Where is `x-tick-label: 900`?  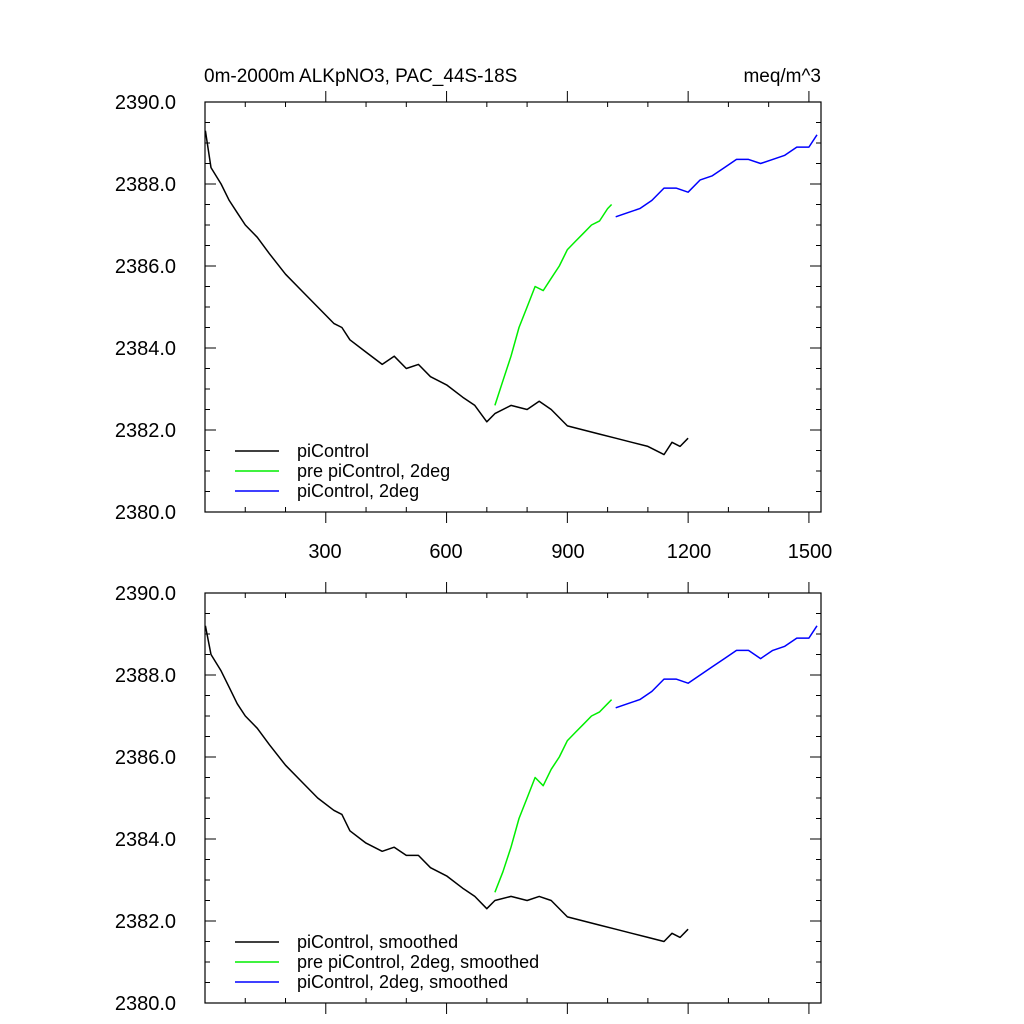
x-tick-label: 900 is located at coordinates (567, 552).